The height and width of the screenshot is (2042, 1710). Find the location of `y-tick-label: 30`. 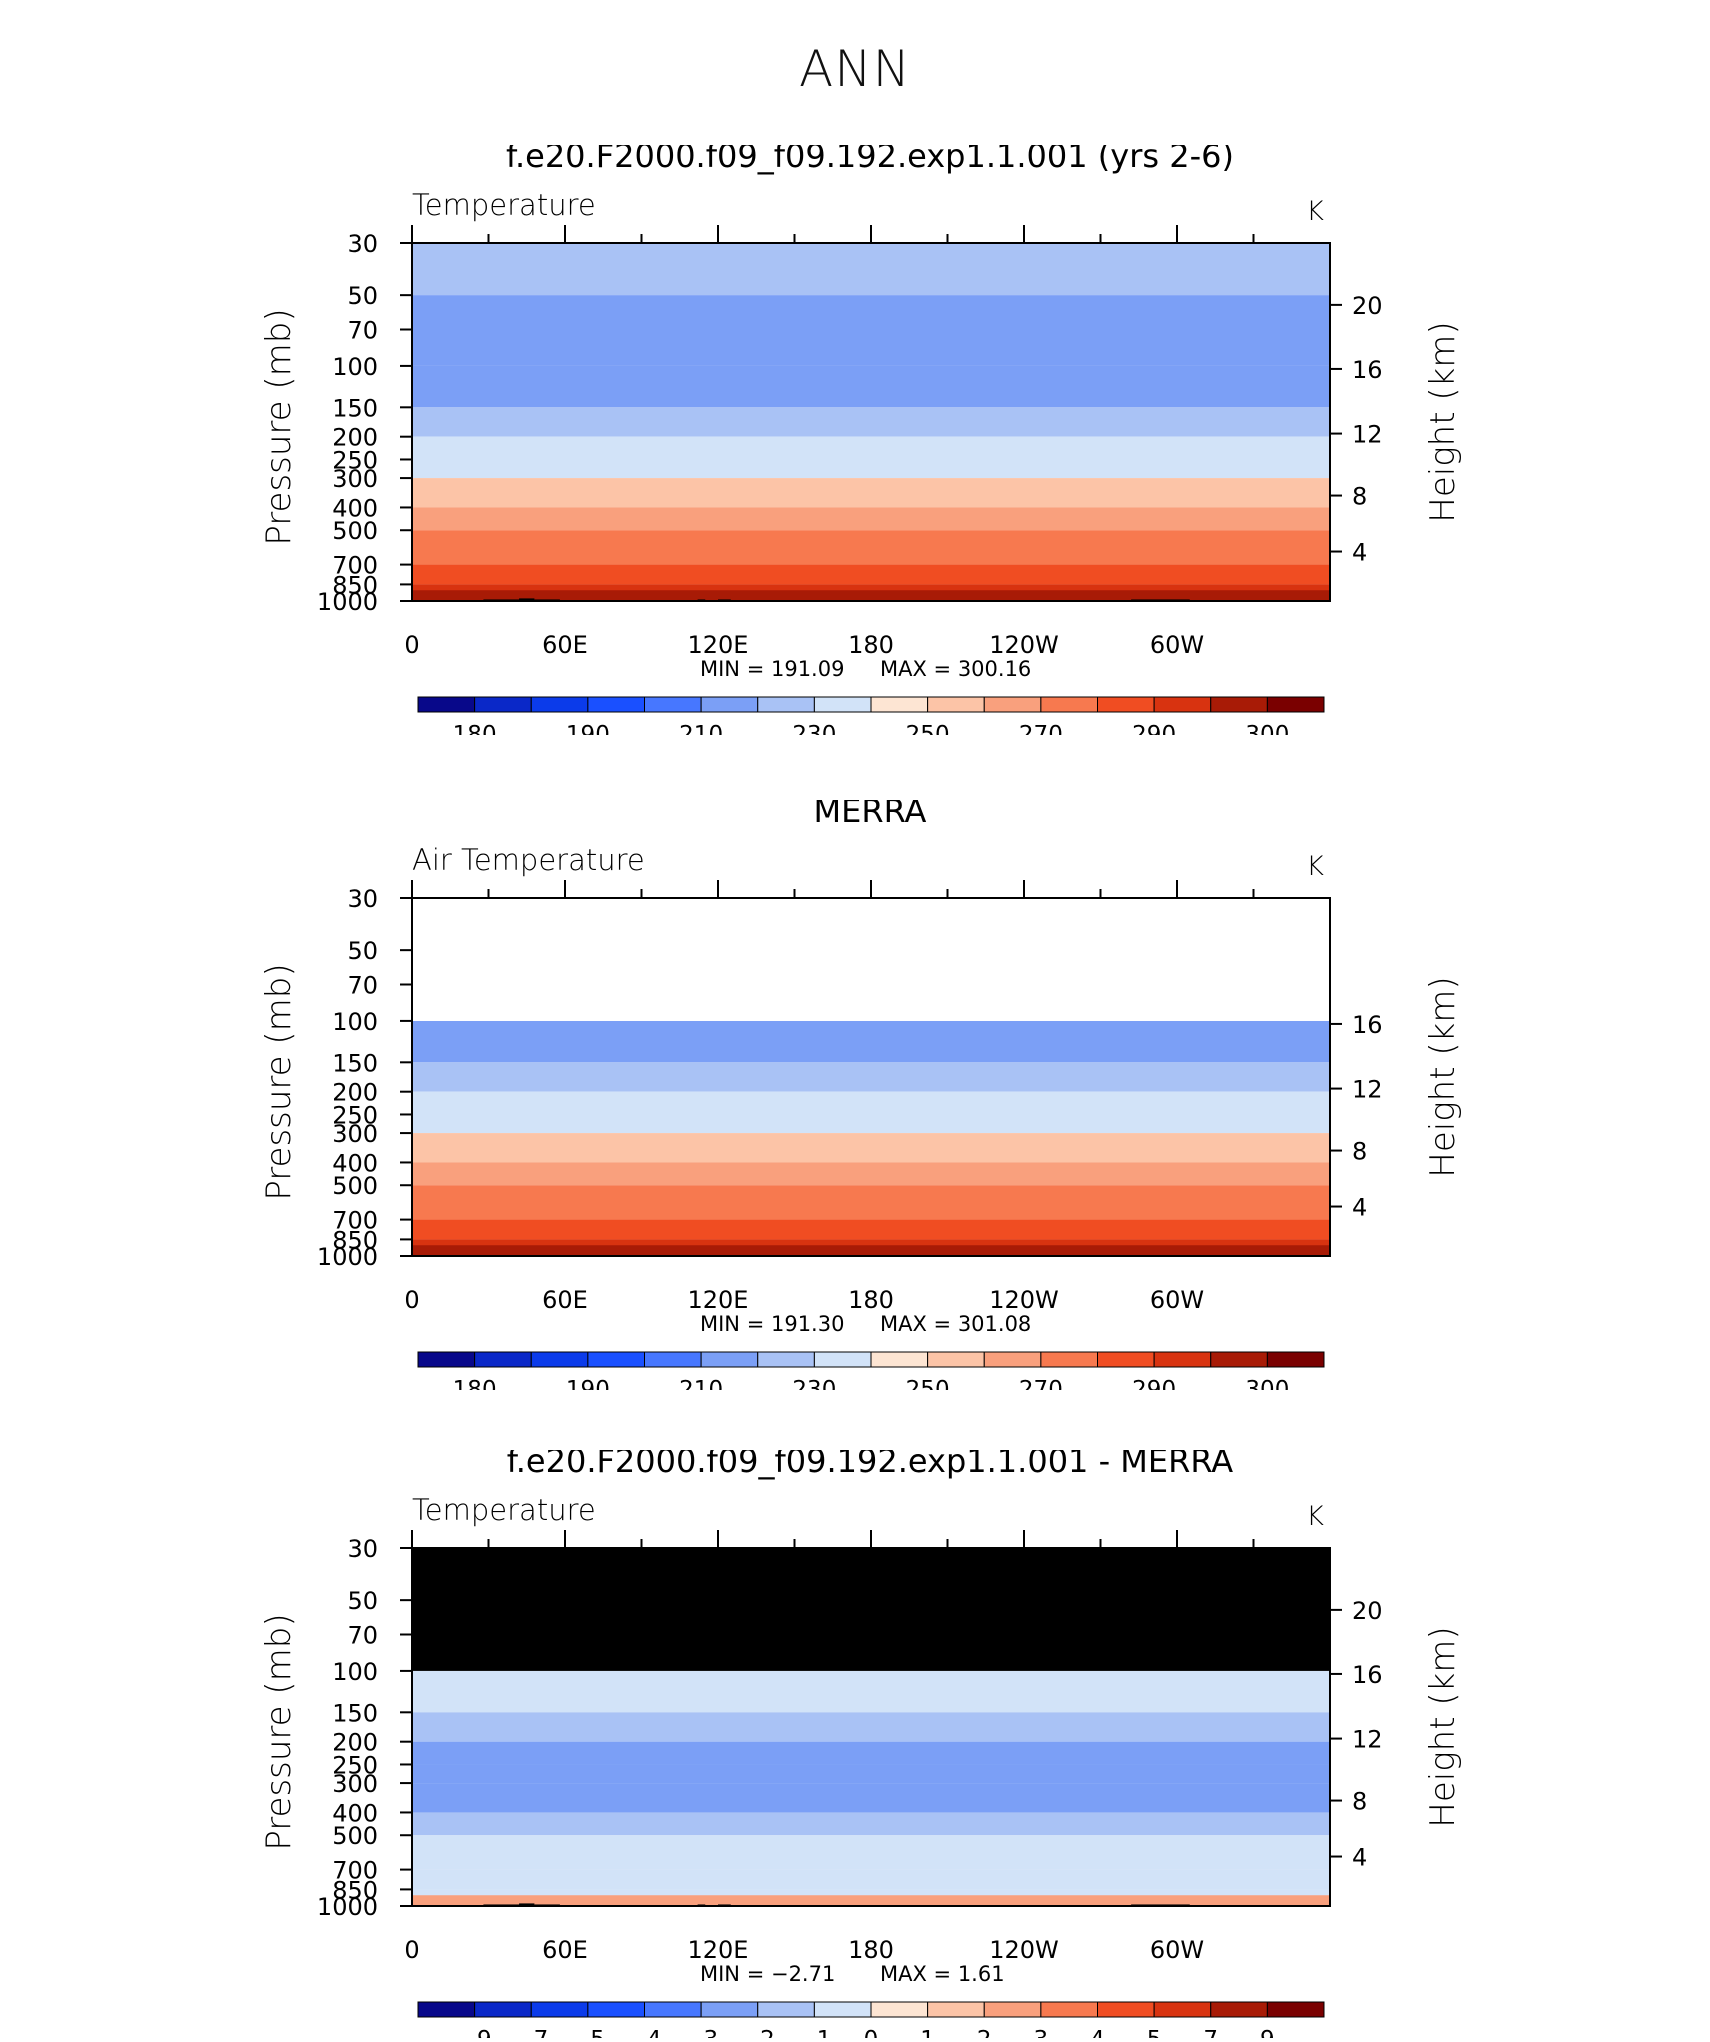

y-tick-label: 30 is located at coordinates (362, 899).